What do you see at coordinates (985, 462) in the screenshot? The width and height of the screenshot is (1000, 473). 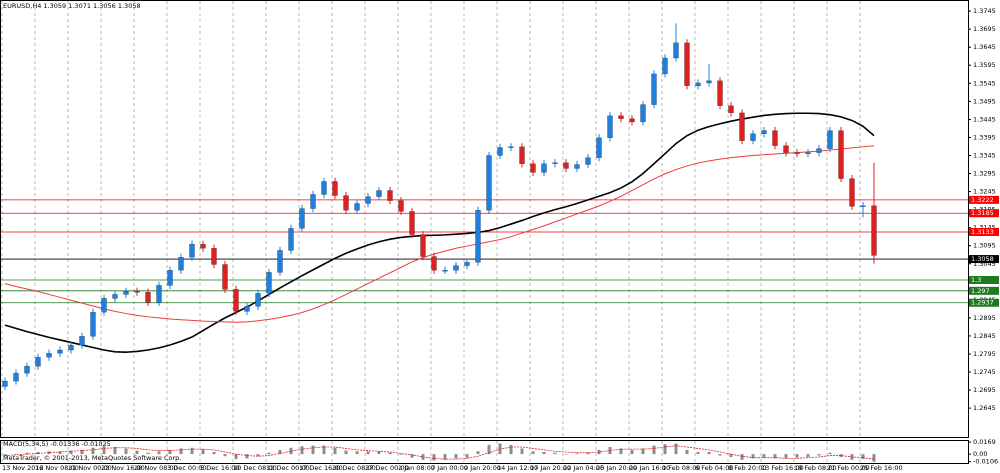 I see `macd-tick-label: -0.0106` at bounding box center [985, 462].